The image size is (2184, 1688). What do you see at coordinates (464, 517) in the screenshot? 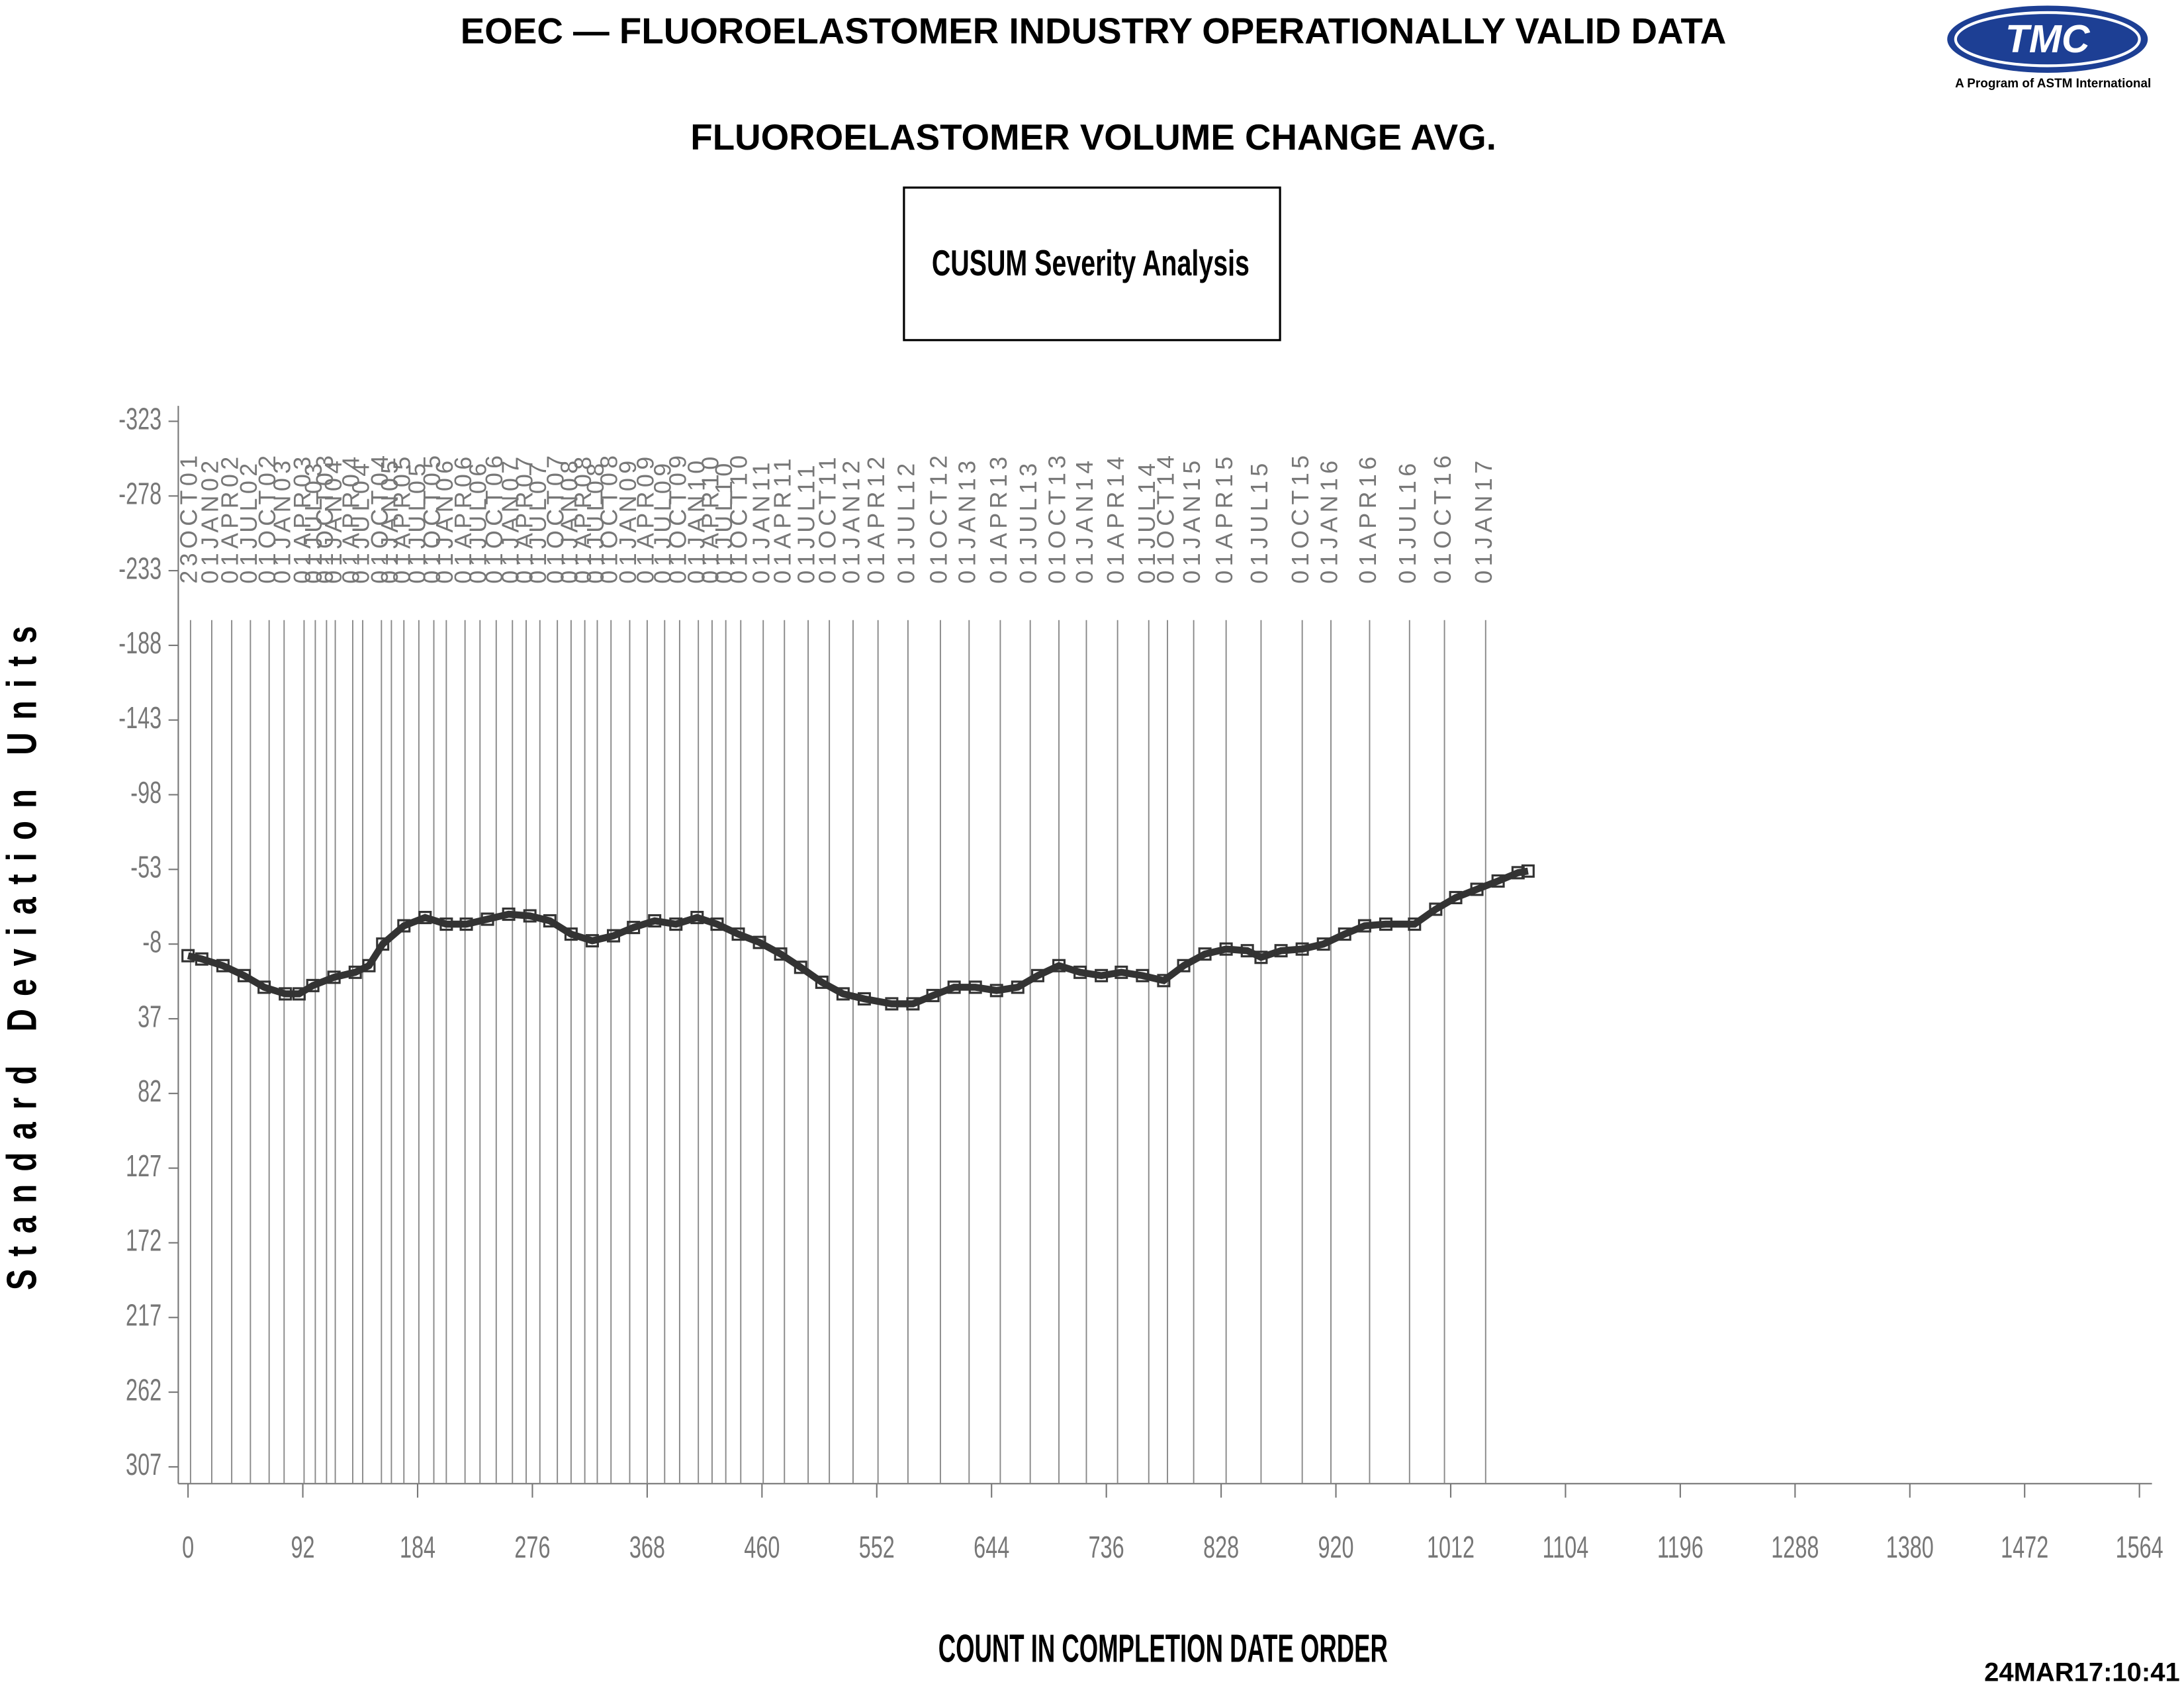
I see `date-label: 01APR06` at bounding box center [464, 517].